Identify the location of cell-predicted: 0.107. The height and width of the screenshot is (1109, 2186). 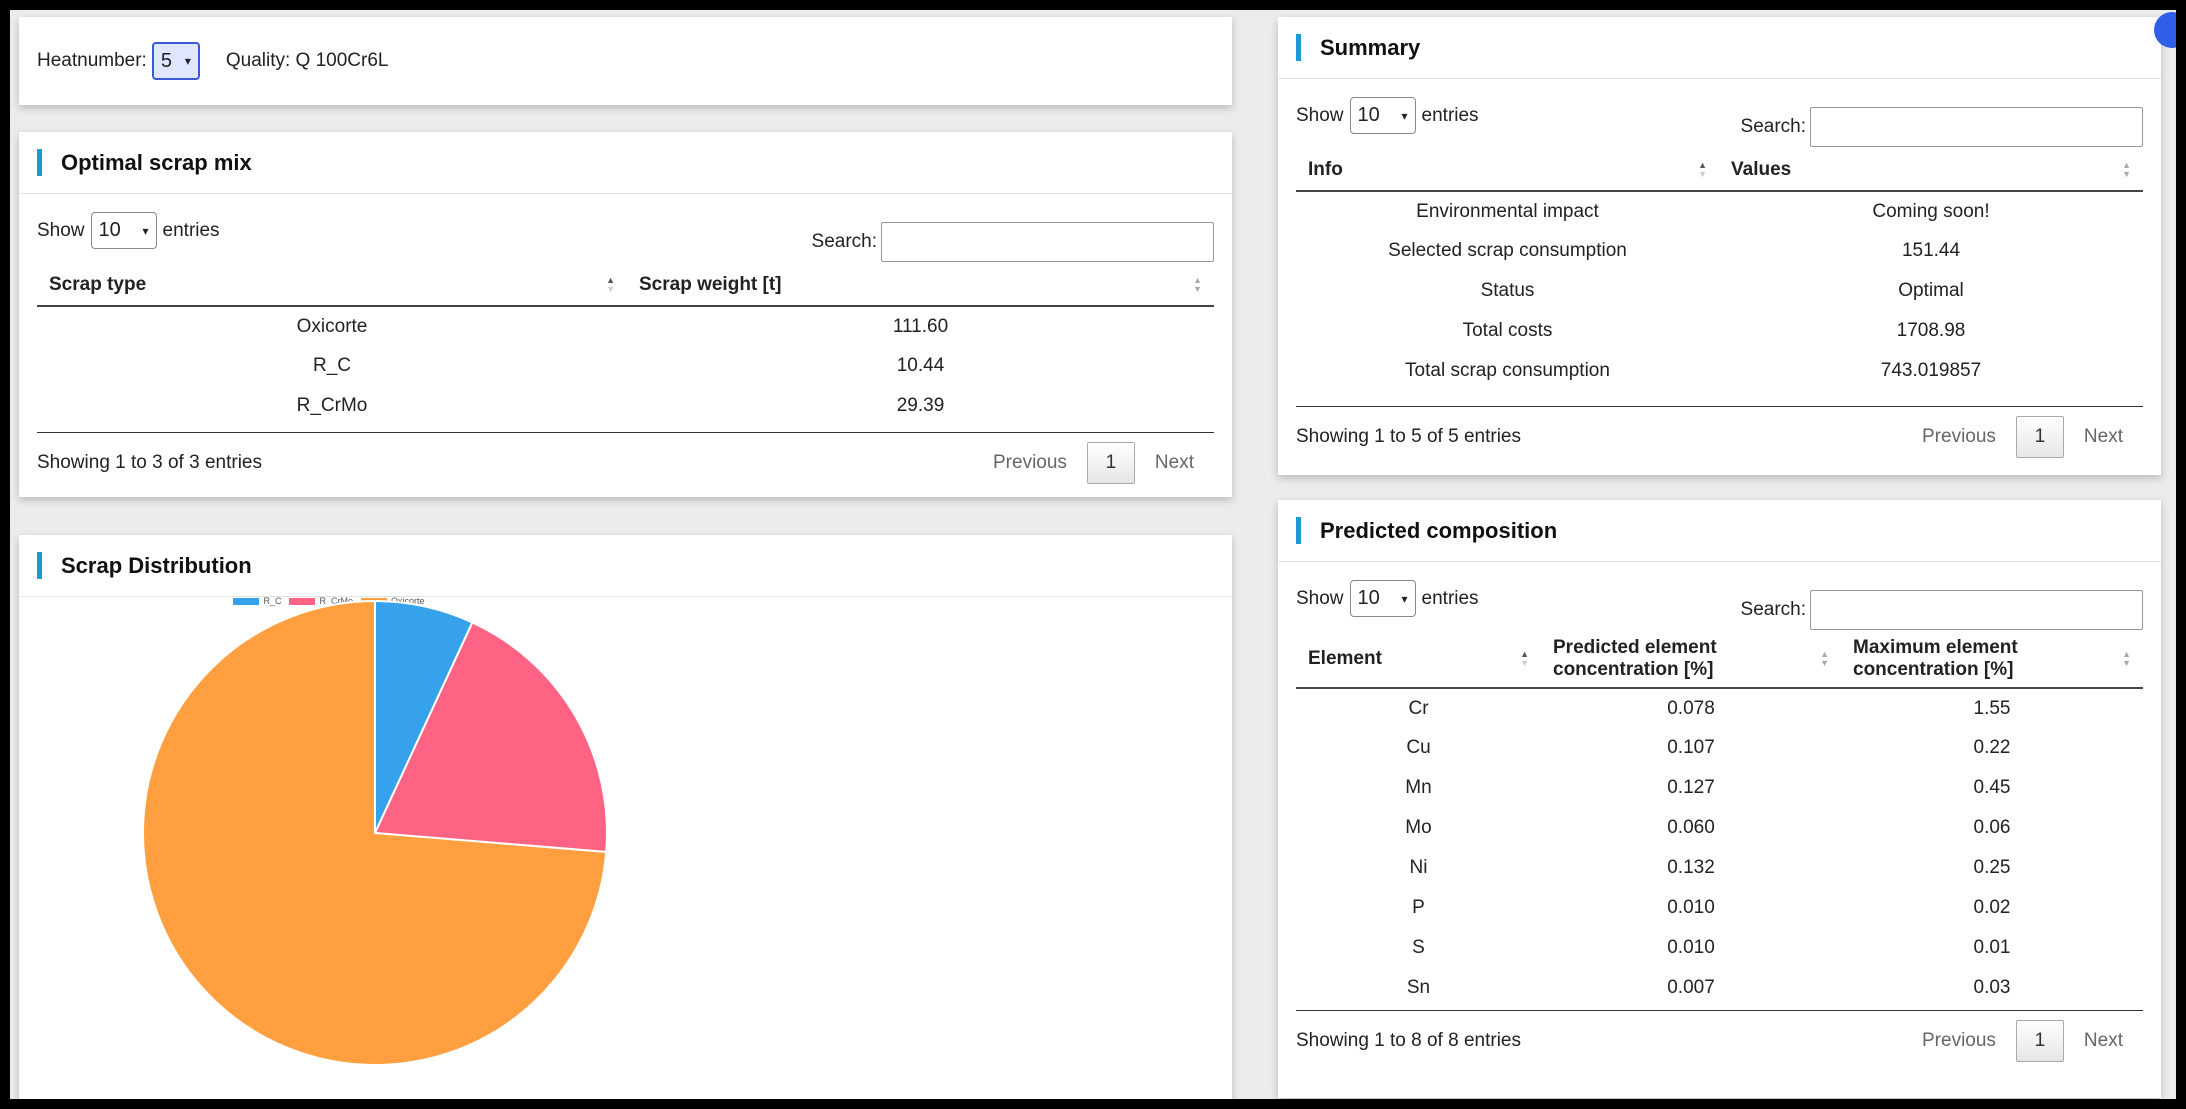
(1691, 747).